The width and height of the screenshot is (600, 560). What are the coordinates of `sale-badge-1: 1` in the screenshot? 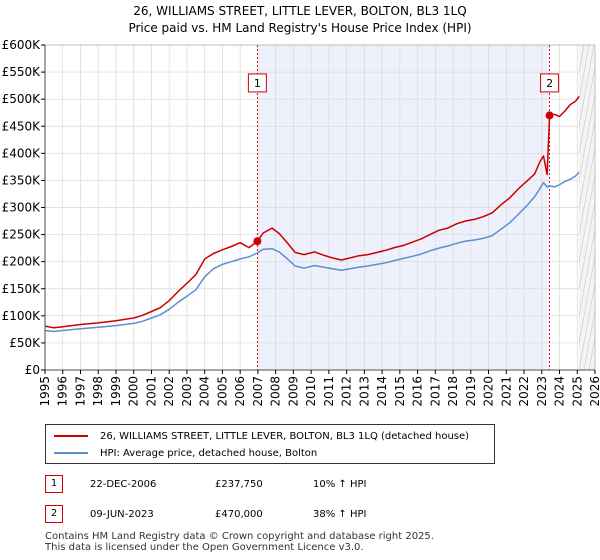 It's located at (54, 484).